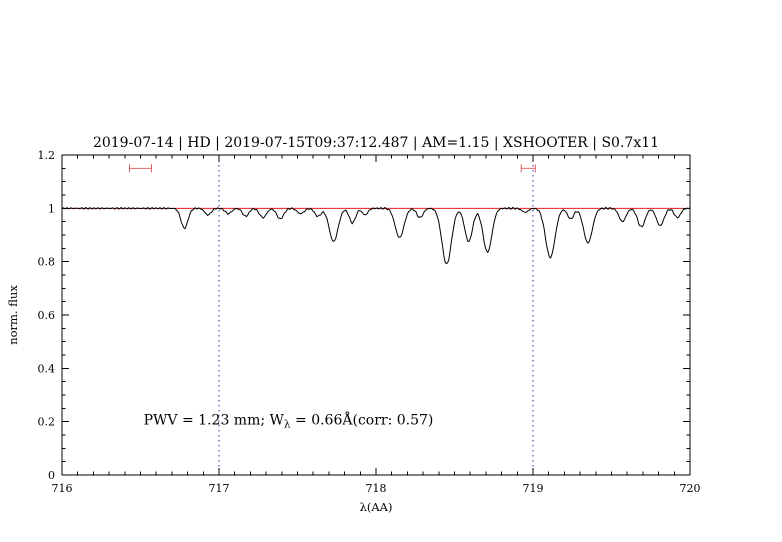  Describe the element at coordinates (51, 208) in the screenshot. I see `y-tick-label: 1` at that location.